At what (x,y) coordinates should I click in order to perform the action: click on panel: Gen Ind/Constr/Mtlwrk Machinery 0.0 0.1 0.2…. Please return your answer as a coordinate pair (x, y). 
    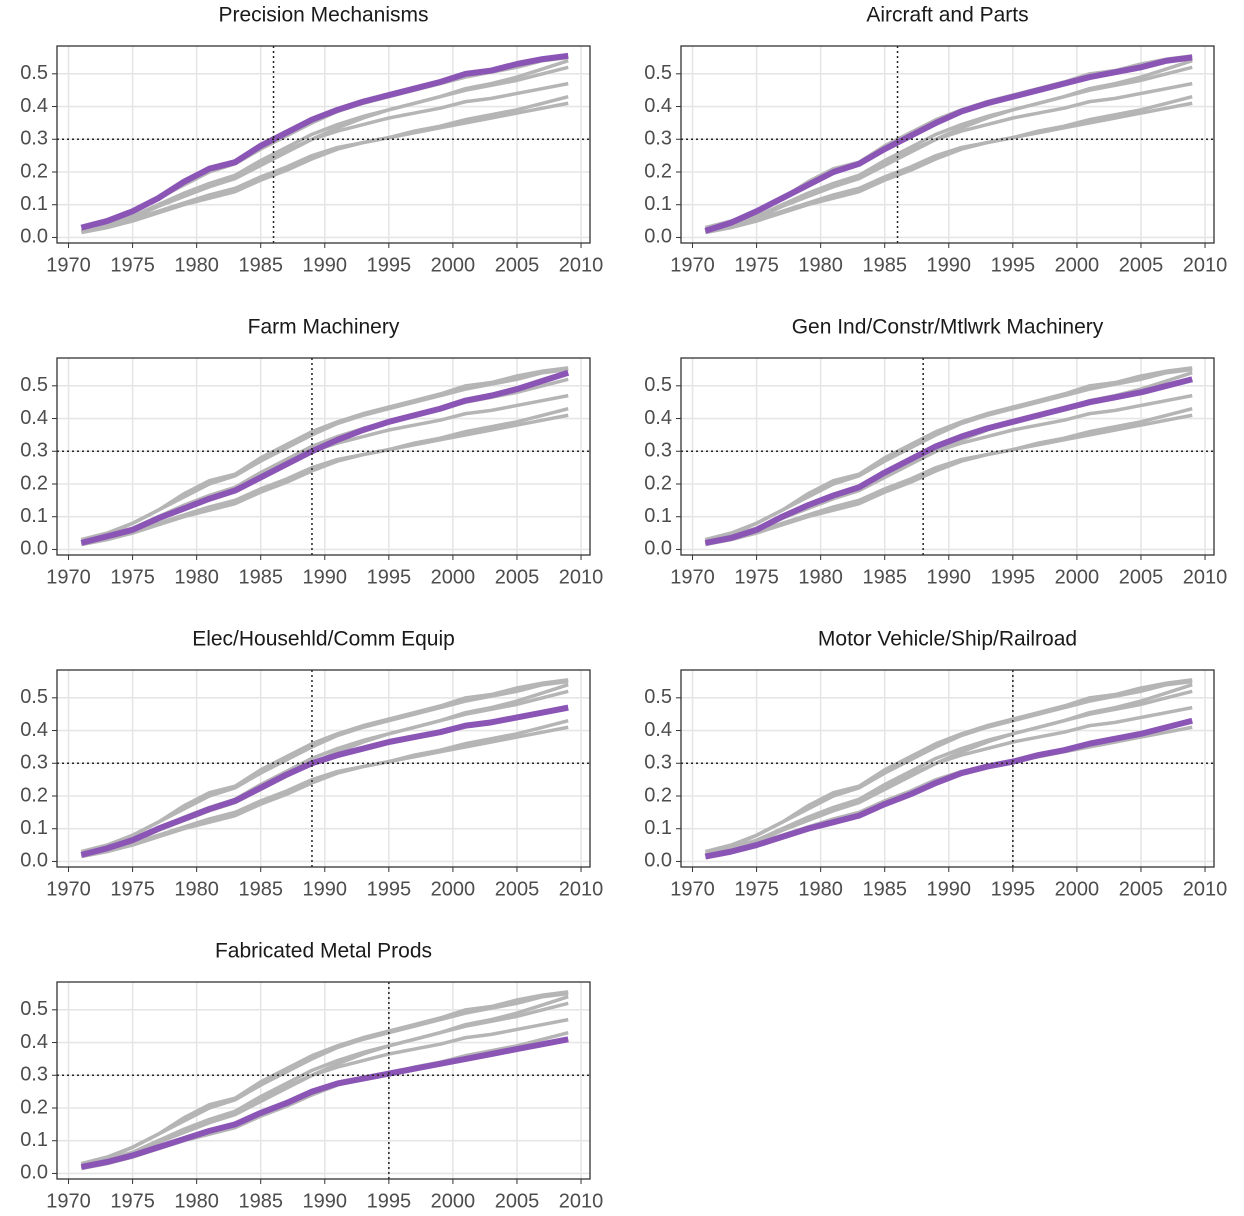
    Looking at the image, I should click on (935, 452).